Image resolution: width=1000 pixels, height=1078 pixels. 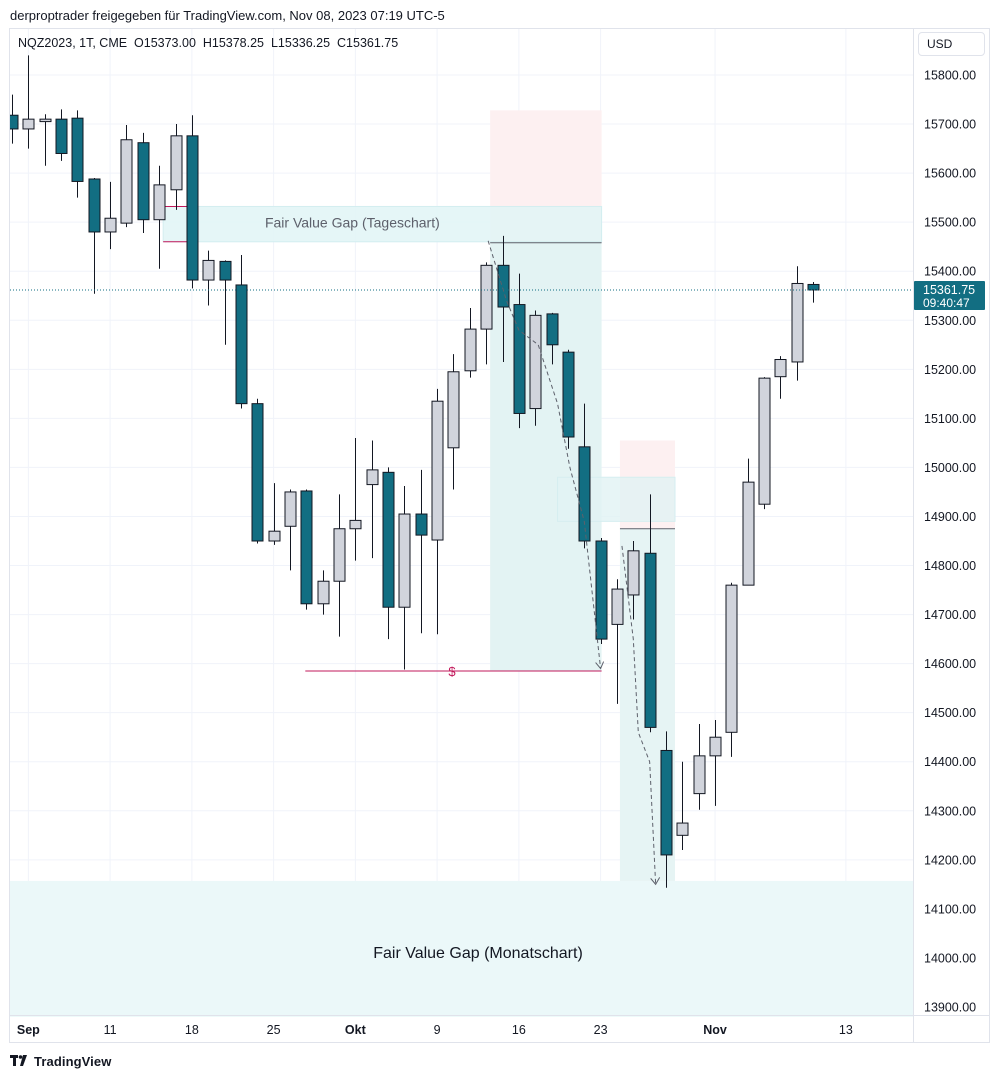 I want to click on legend-close: C15361.75, so click(x=368, y=43).